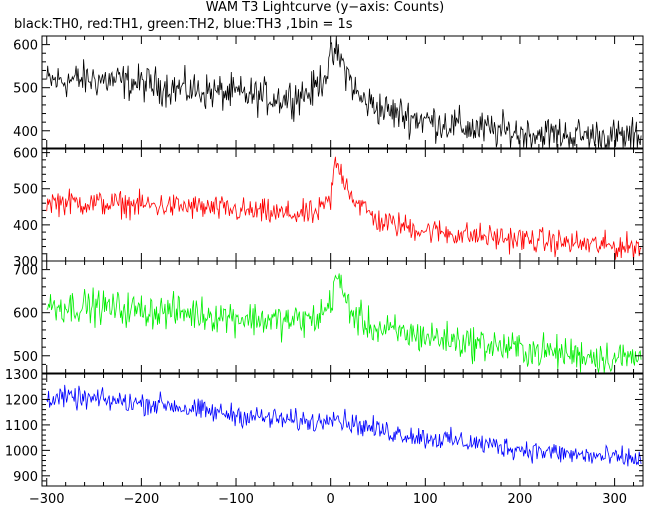 This screenshot has height=505, width=650. I want to click on y-tick-label: 300, so click(25, 262).